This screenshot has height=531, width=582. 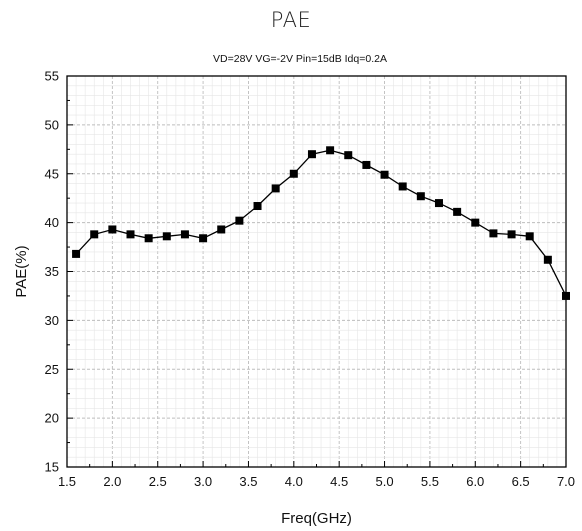 What do you see at coordinates (385, 481) in the screenshot?
I see `x-tick-label: 5.0` at bounding box center [385, 481].